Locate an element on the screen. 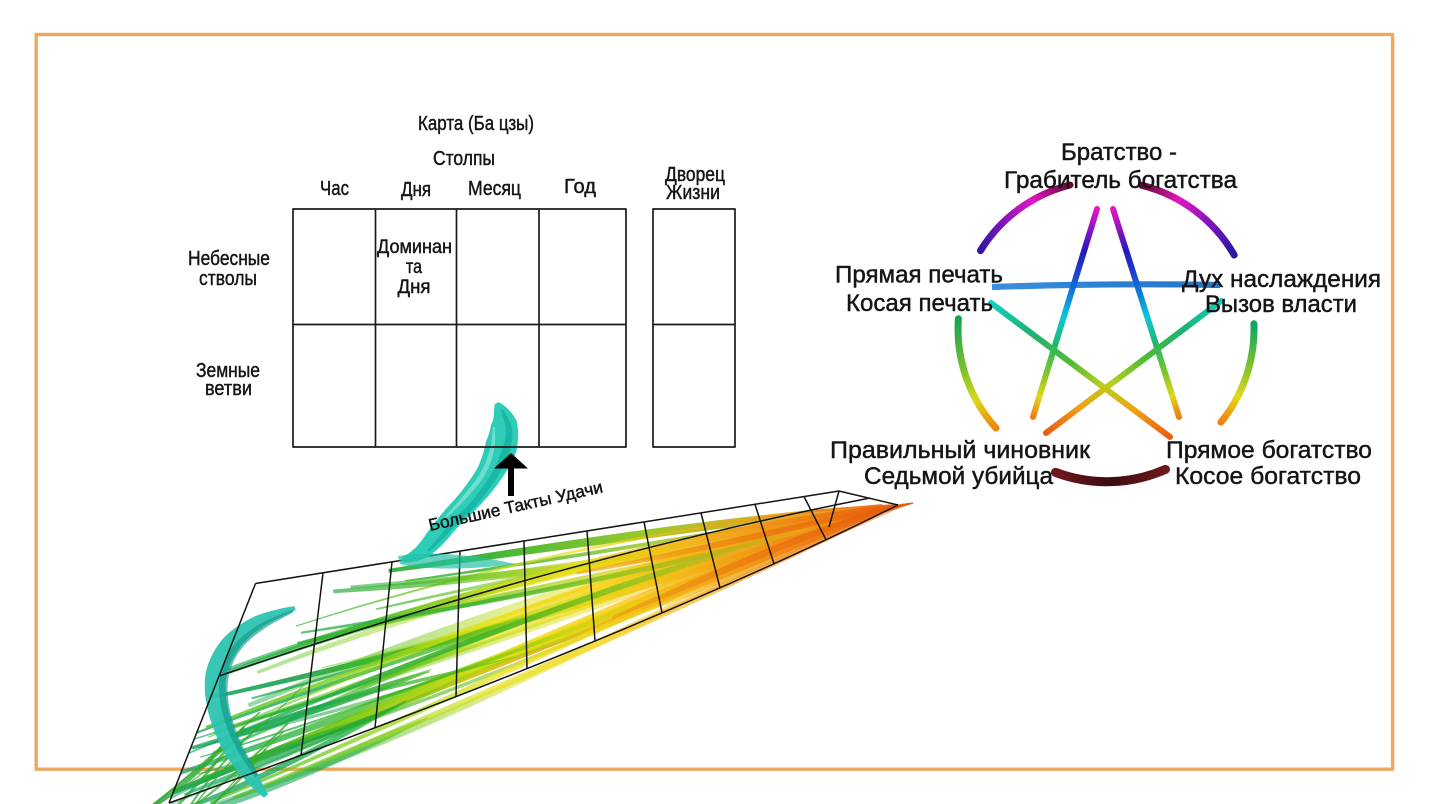 The image size is (1429, 804). svg-text: стволы is located at coordinates (228, 278).